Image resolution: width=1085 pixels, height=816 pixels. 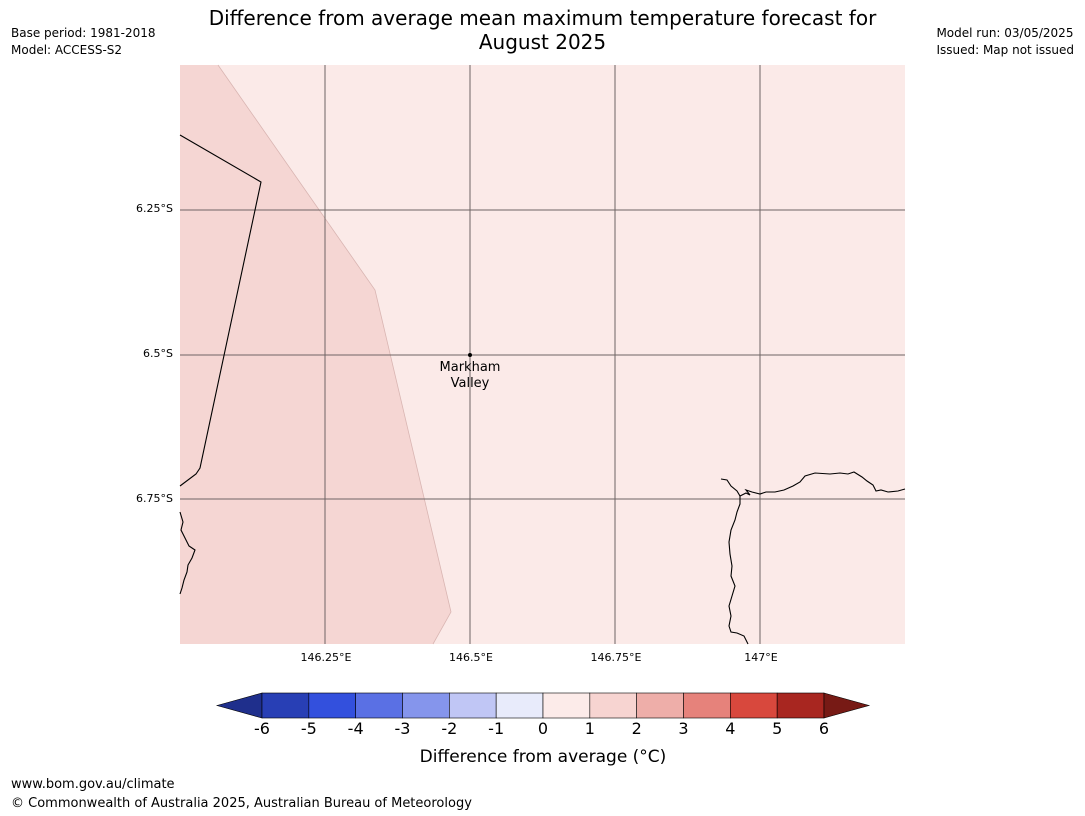 What do you see at coordinates (542, 42) in the screenshot?
I see `title-line-2: August 2025` at bounding box center [542, 42].